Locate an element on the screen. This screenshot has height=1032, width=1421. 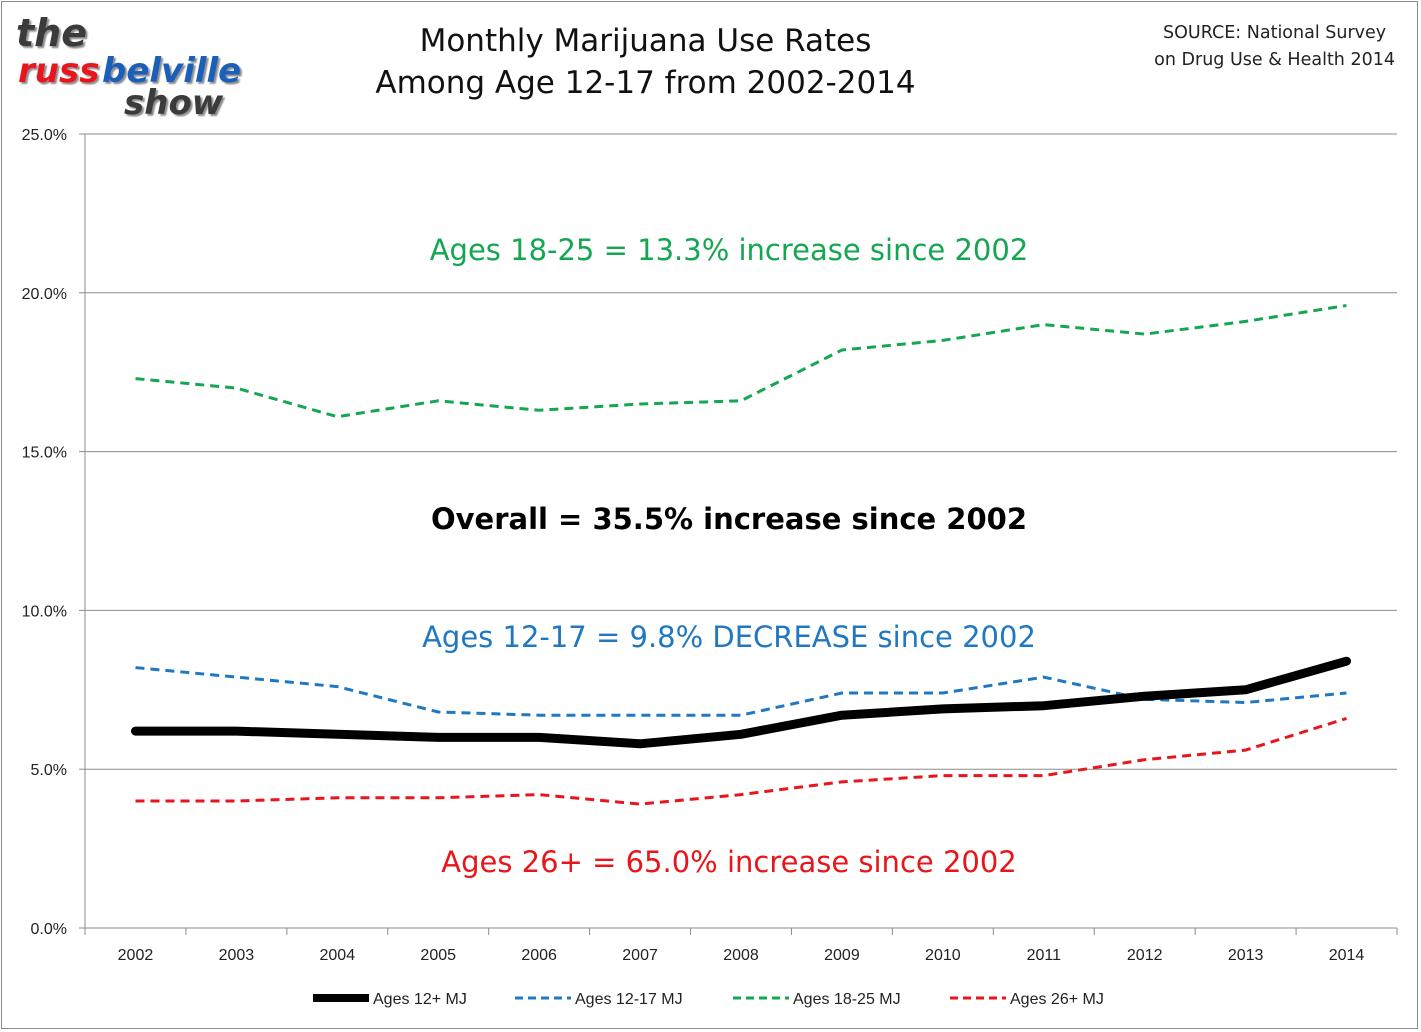
legend-label-2: Ages 18-25 MJ is located at coordinates (847, 999).